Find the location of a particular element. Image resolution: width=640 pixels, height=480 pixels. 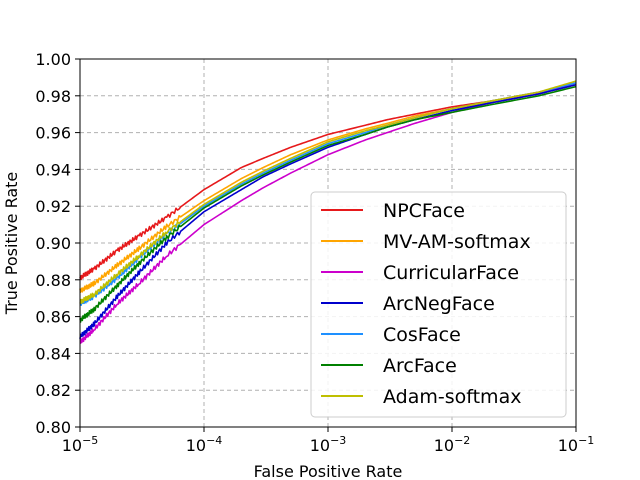

y-tick-label: 0.96 is located at coordinates (53, 133).